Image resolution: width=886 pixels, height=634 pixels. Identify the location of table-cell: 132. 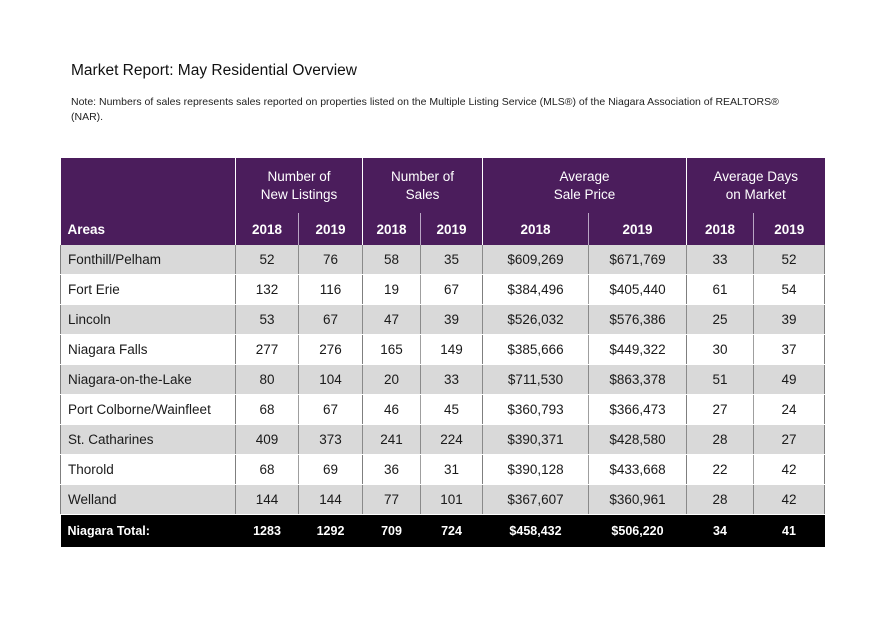
(267, 289).